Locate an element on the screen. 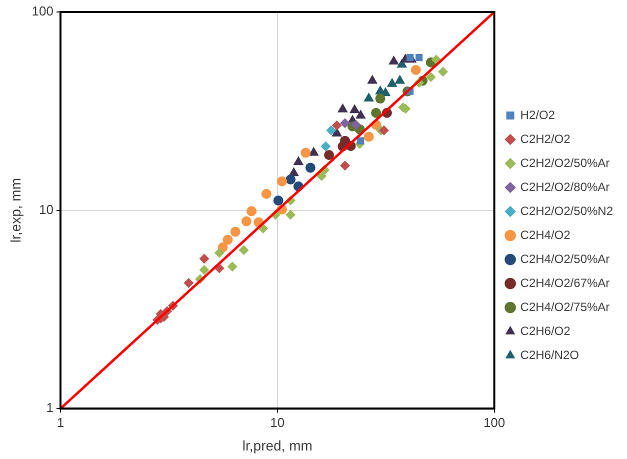  y-axis-title: lr,exp, mm is located at coordinates (15, 210).